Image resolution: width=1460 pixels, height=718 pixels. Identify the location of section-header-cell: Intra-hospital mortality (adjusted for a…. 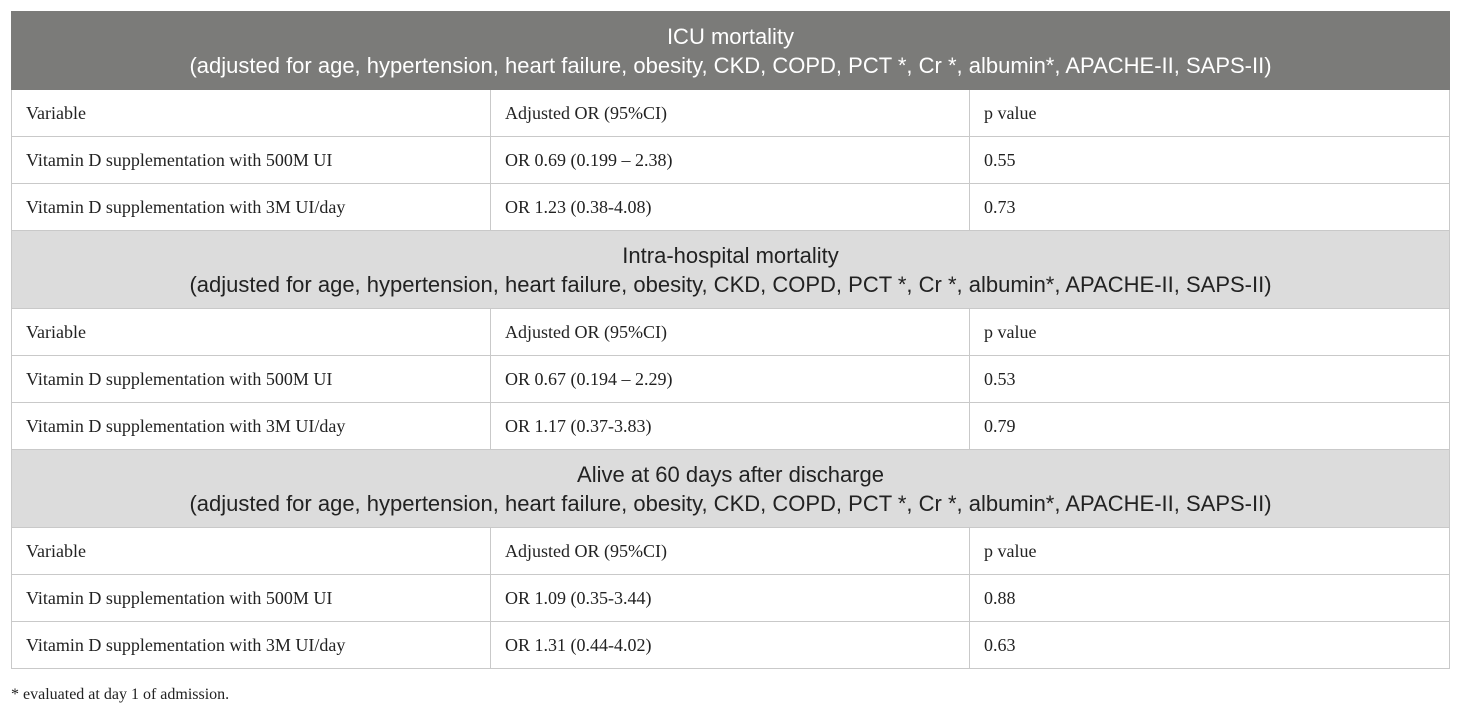
(730, 269).